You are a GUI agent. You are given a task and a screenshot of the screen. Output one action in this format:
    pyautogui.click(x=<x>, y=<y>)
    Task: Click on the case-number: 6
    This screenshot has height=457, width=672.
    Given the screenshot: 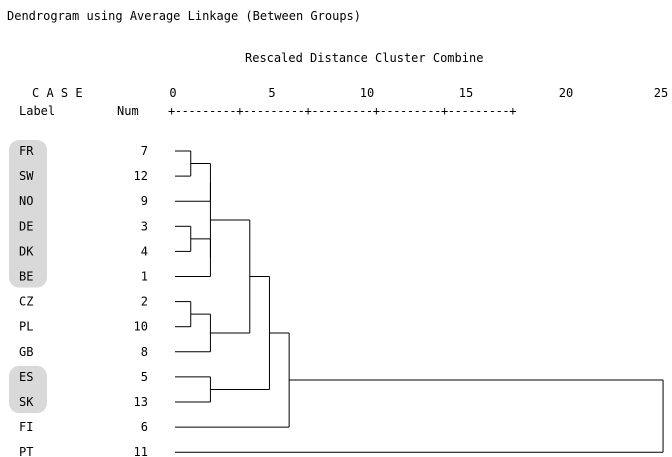 What is the action you would take?
    pyautogui.click(x=144, y=427)
    